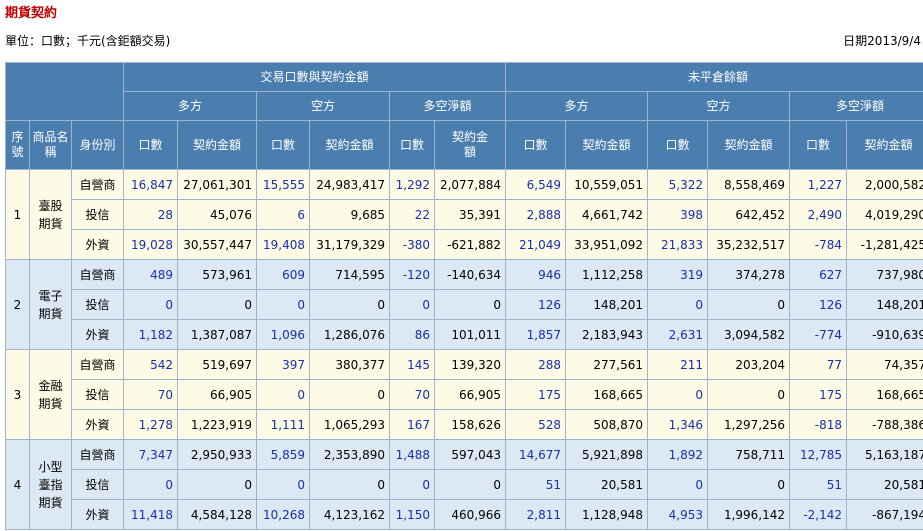 This screenshot has width=923, height=531. What do you see at coordinates (678, 274) in the screenshot?
I see `lots-cell: 319` at bounding box center [678, 274].